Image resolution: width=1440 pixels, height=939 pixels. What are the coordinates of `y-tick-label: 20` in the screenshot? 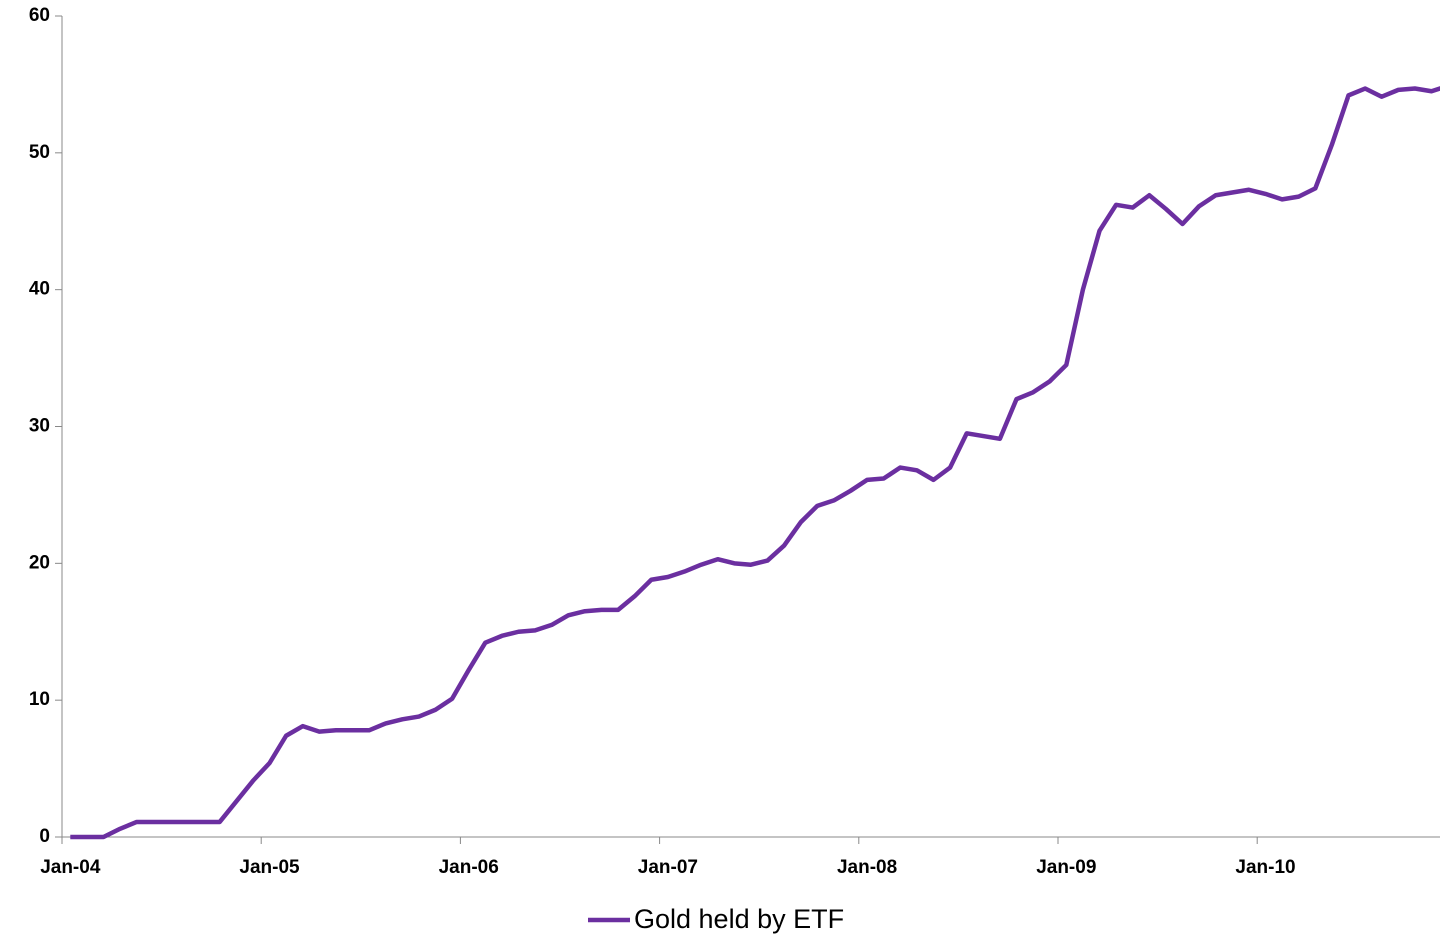 It's located at (39, 562).